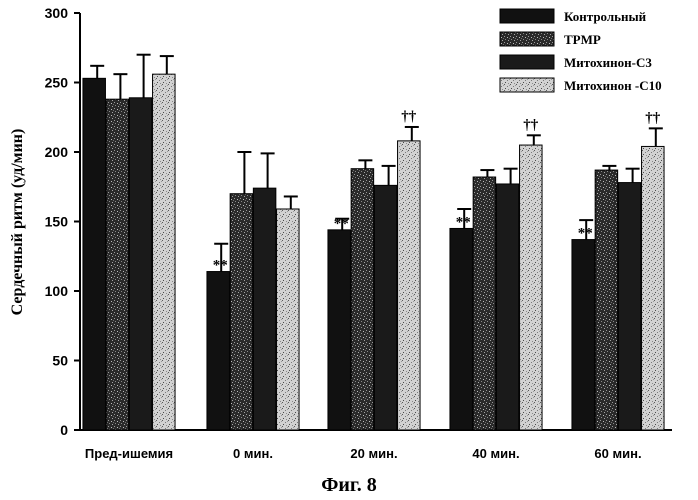 Image resolution: width=698 pixels, height=500 pixels. What do you see at coordinates (129, 453) in the screenshot?
I see `category-label: Пред-ишемия` at bounding box center [129, 453].